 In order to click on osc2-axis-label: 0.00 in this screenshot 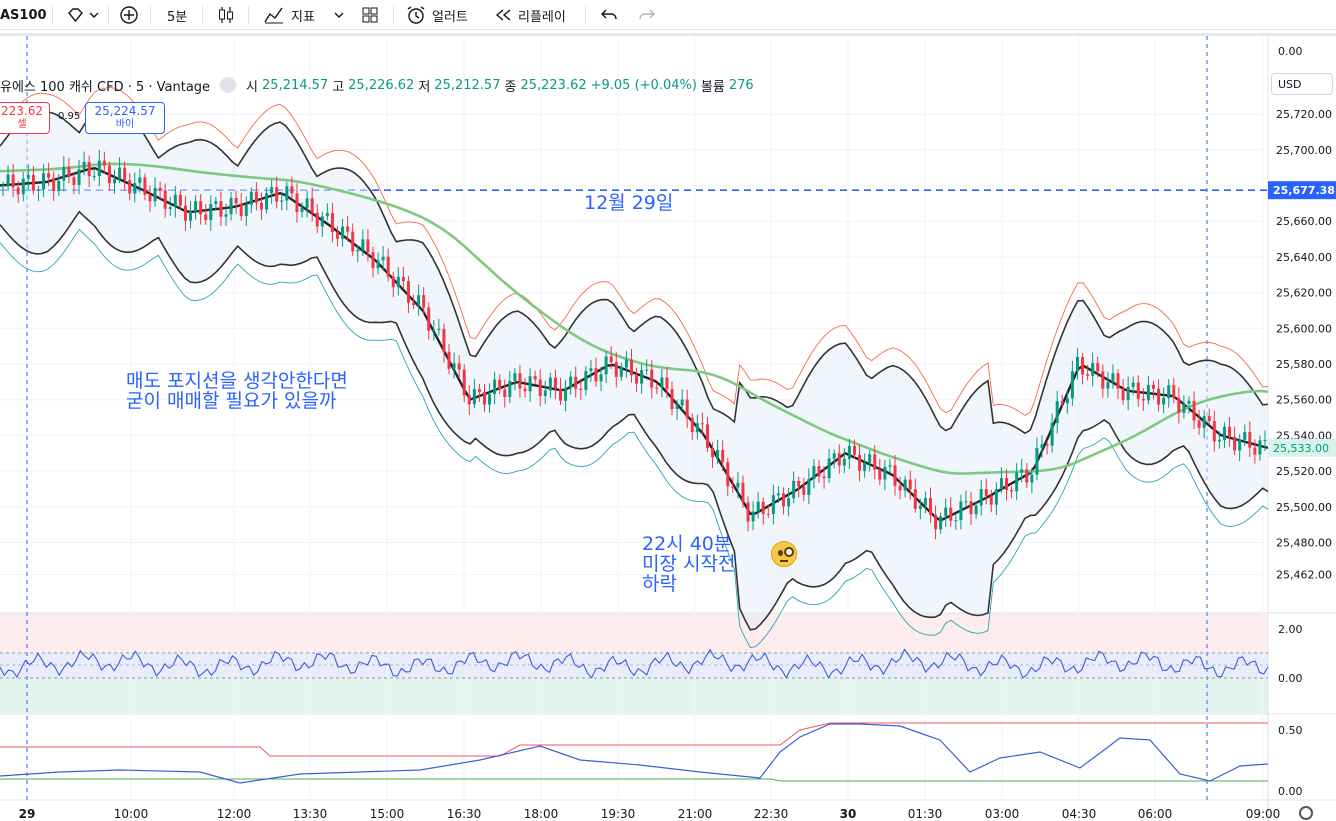, I will do `click(1290, 791)`.